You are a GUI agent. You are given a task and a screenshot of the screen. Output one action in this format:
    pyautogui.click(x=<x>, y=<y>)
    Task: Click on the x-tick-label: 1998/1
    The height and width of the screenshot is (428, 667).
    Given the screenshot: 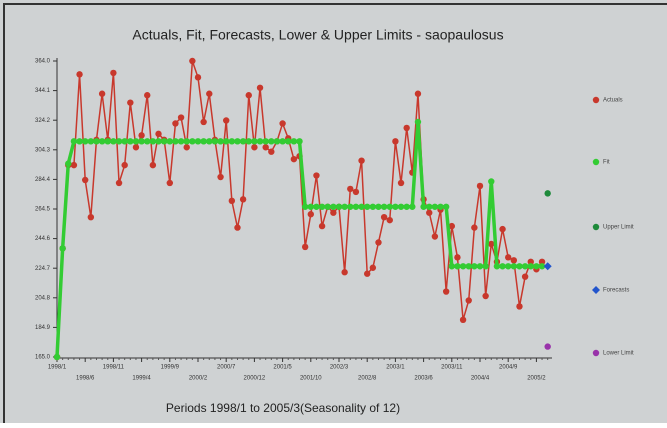 What is the action you would take?
    pyautogui.click(x=57, y=368)
    